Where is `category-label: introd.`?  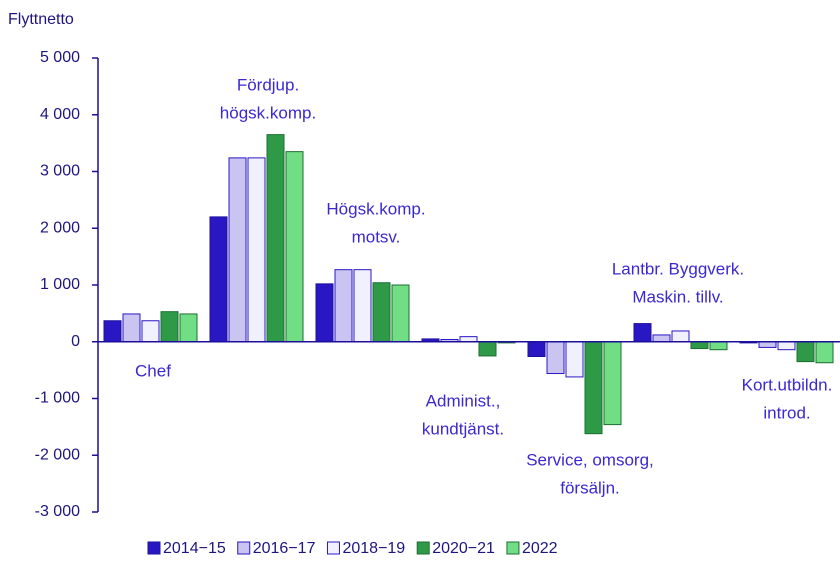
category-label: introd. is located at coordinates (786, 412).